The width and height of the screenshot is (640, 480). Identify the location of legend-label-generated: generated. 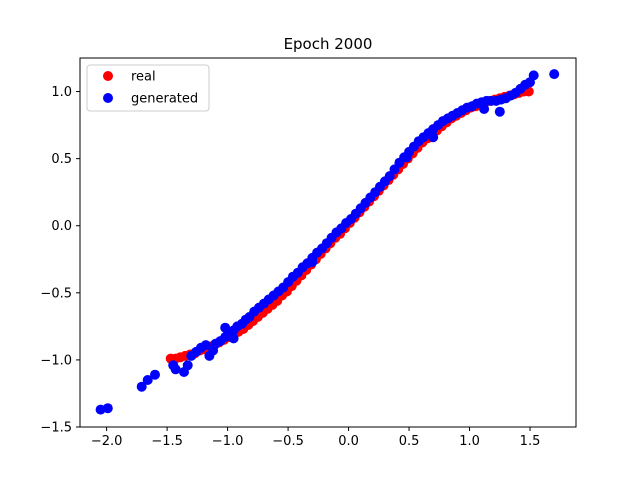
(164, 99).